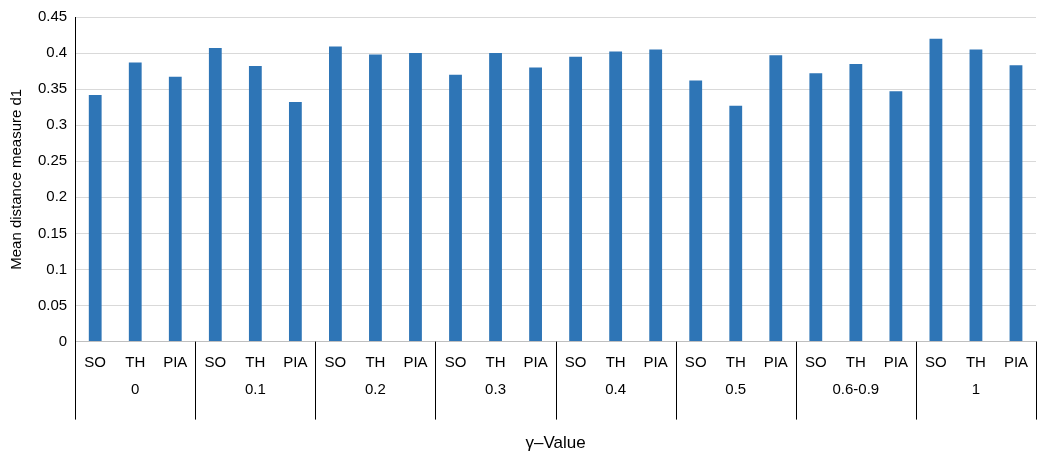 This screenshot has width=1042, height=462. I want to click on text: 0.1, so click(255, 388).